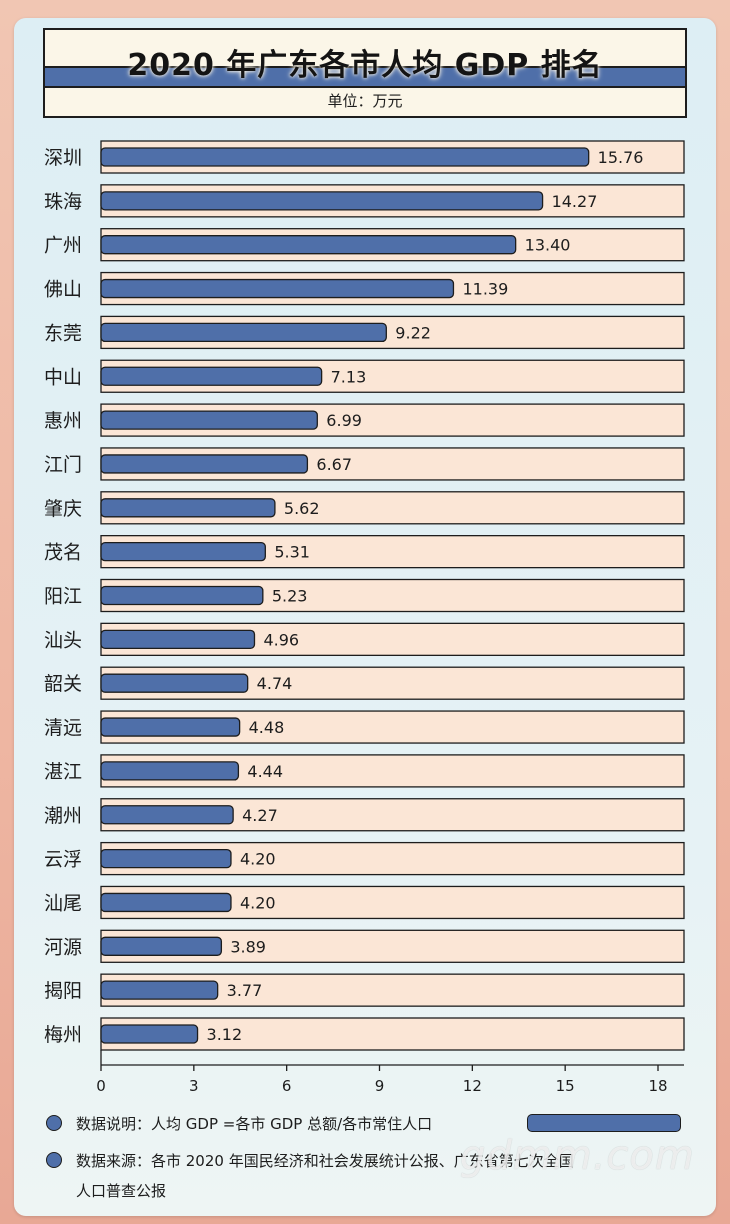  Describe the element at coordinates (63, 290) in the screenshot. I see `category-label: 佛山` at that location.